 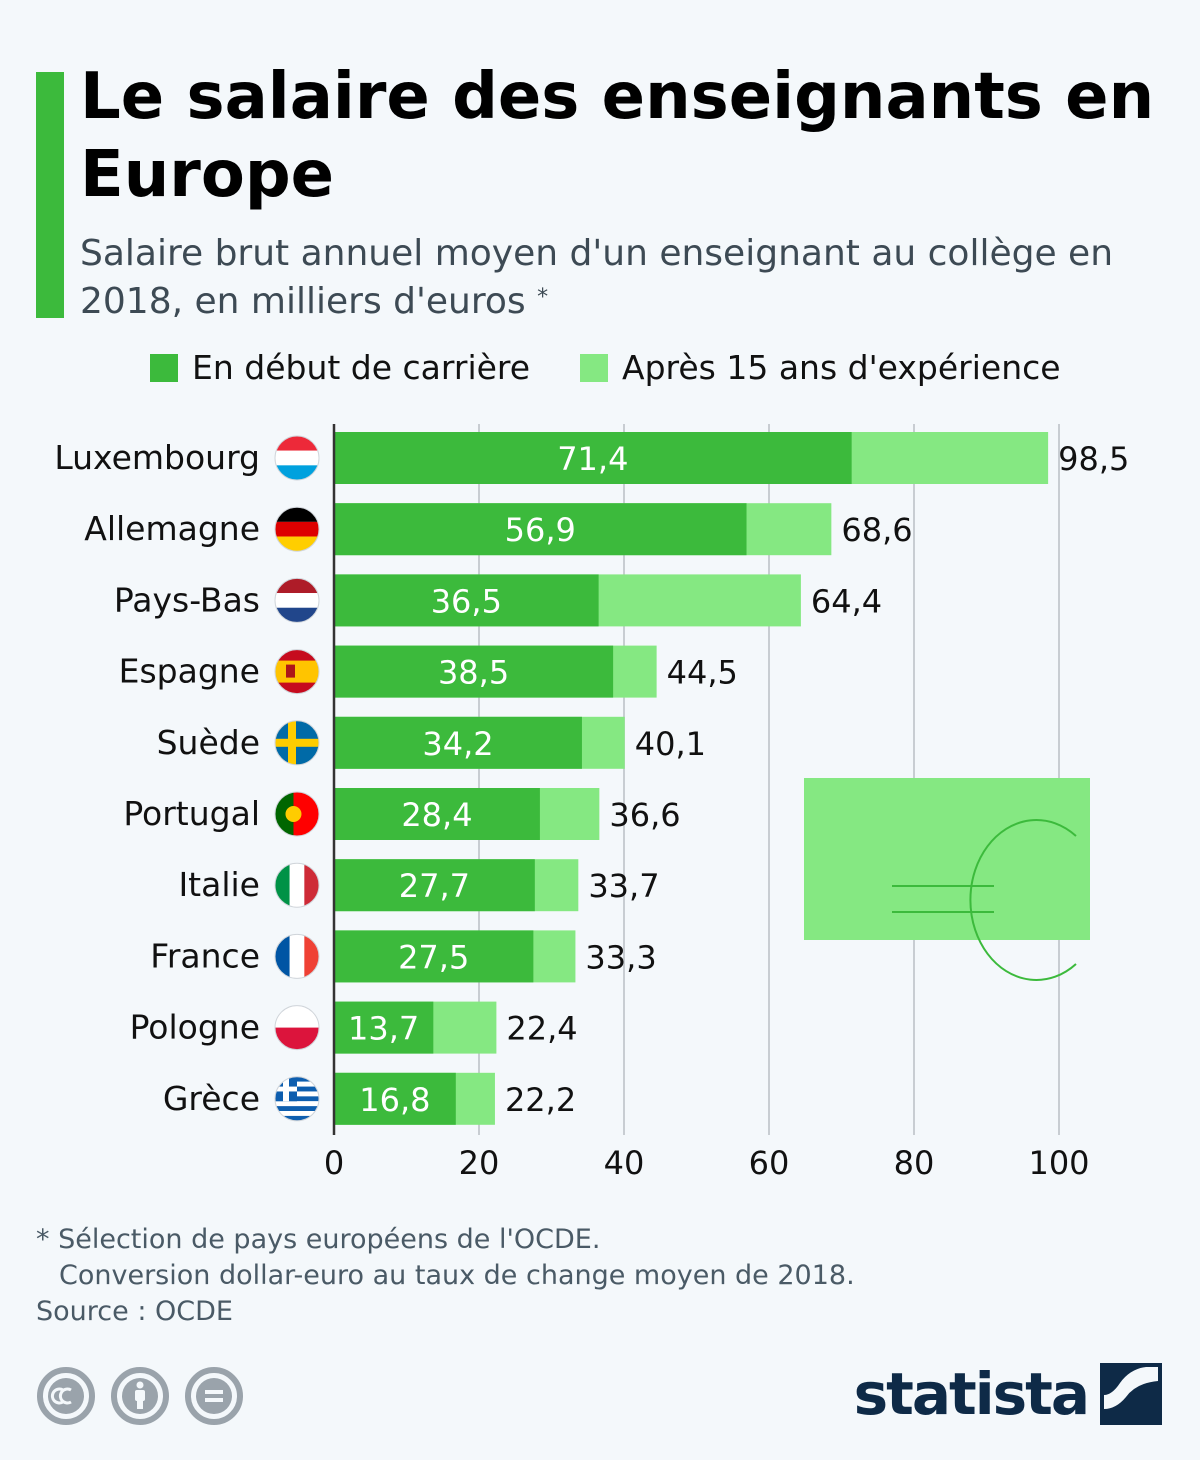 I want to click on x-tick-label: 80, so click(x=914, y=1163).